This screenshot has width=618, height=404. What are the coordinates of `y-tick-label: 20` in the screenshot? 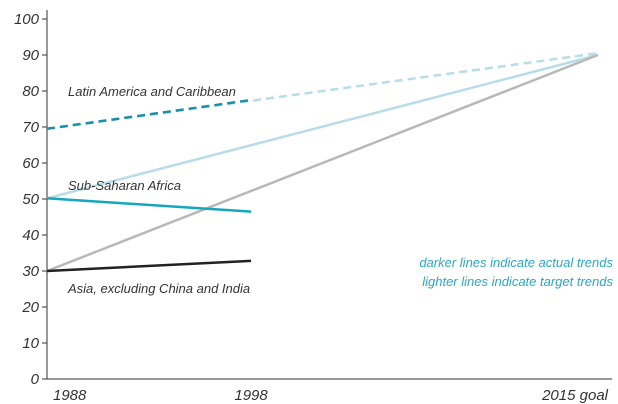 It's located at (30, 307).